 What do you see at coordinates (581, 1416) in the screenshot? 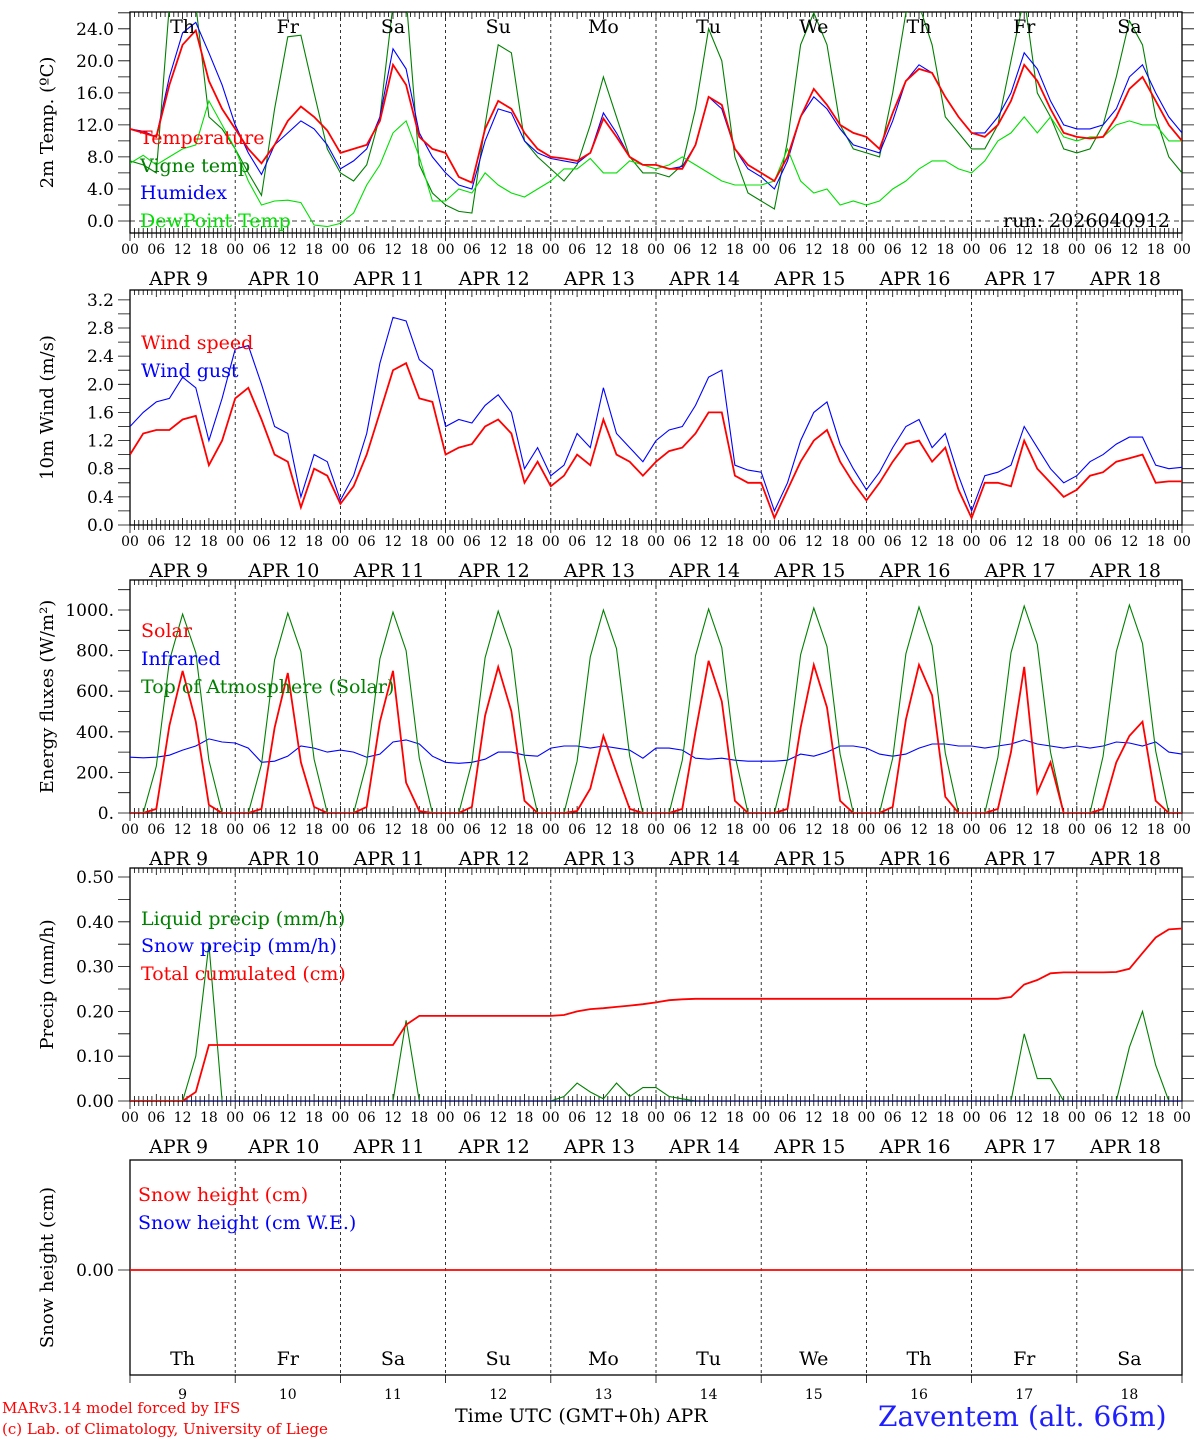
I see `time-axis-label: Time UTC (GMT+0h) APR` at bounding box center [581, 1416].